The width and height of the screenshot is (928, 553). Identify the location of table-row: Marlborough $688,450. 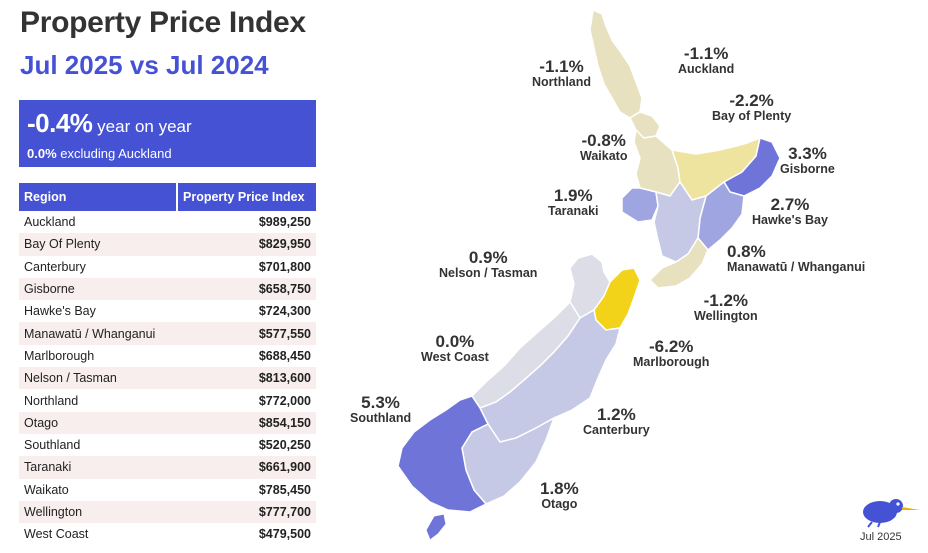
(167, 356).